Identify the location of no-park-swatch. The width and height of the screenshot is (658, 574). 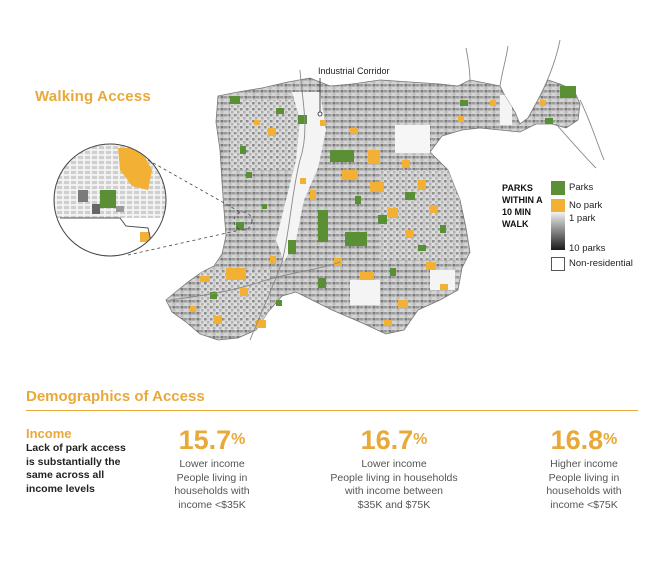
(558, 206).